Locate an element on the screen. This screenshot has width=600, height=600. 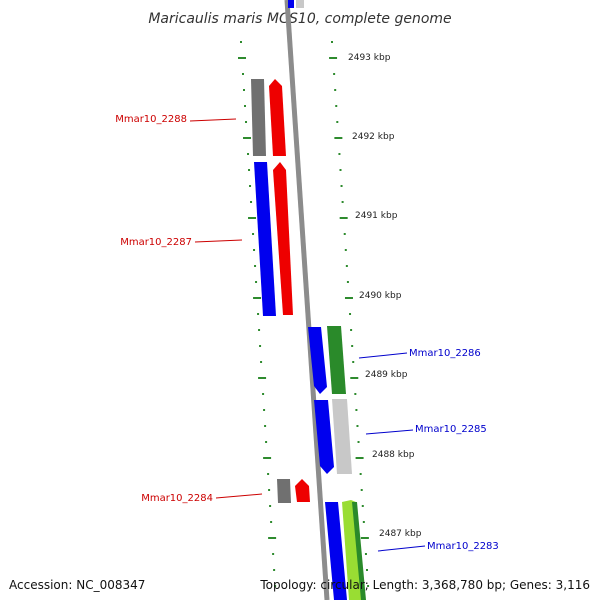
map-title: Maricaulis maris MCS10, complete genome is located at coordinates (299, 19).